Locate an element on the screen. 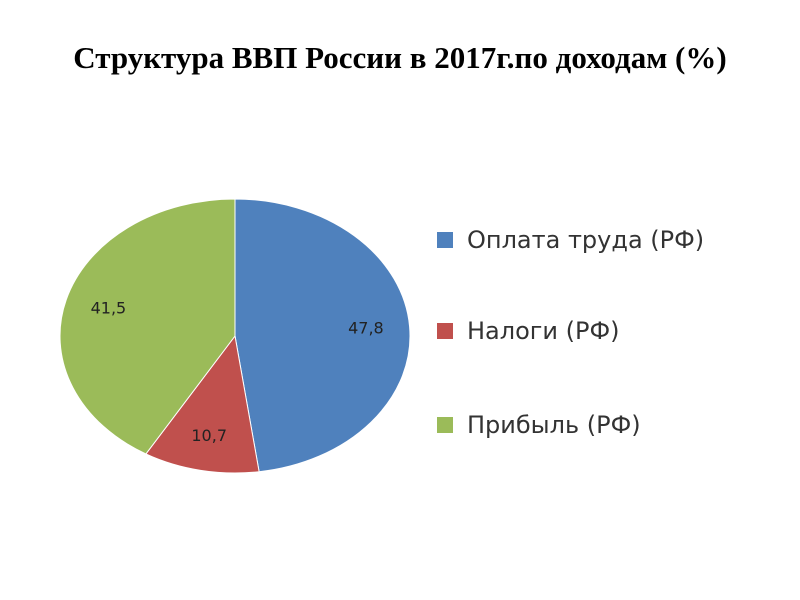  legend-item: Оплата труда (РФ) is located at coordinates (577, 240).